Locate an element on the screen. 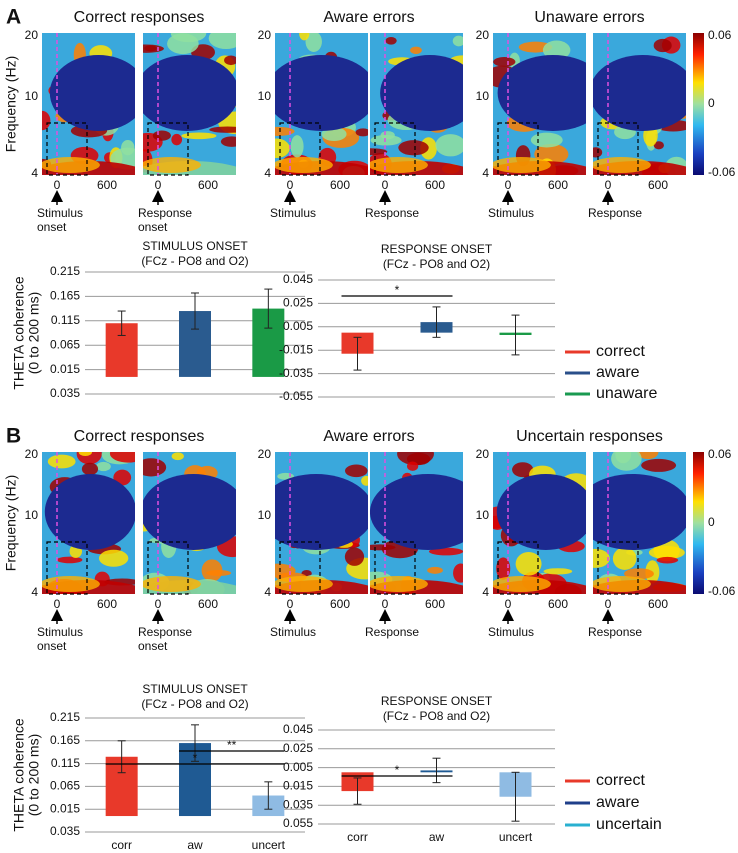 This screenshot has width=738, height=853. panel-label: B is located at coordinates (13, 436).